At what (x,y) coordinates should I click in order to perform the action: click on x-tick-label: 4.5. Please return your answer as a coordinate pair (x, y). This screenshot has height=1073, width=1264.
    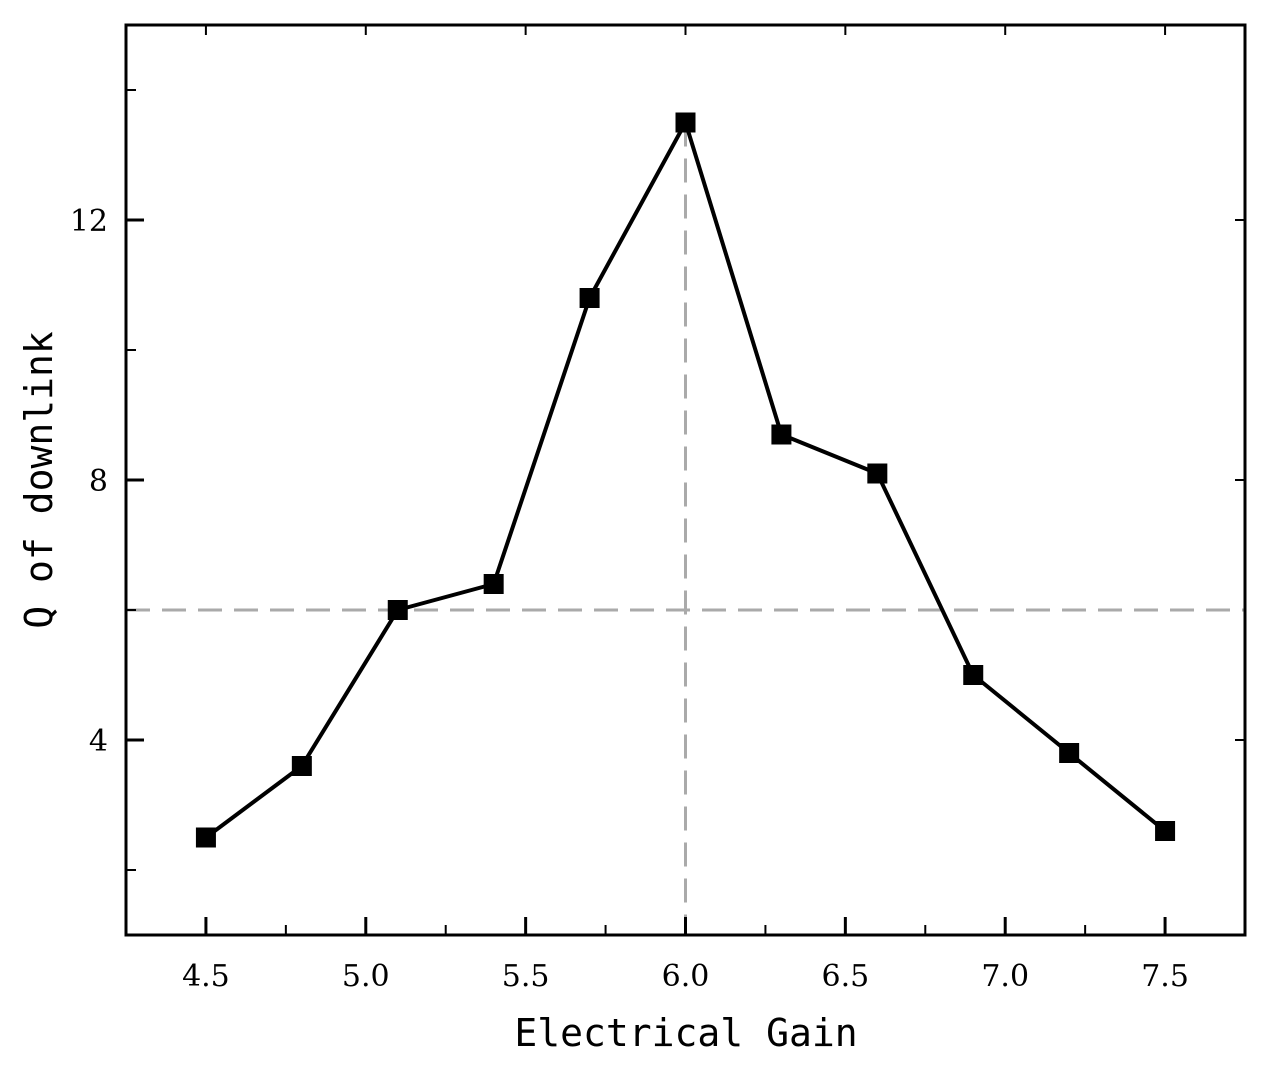
    Looking at the image, I should click on (206, 976).